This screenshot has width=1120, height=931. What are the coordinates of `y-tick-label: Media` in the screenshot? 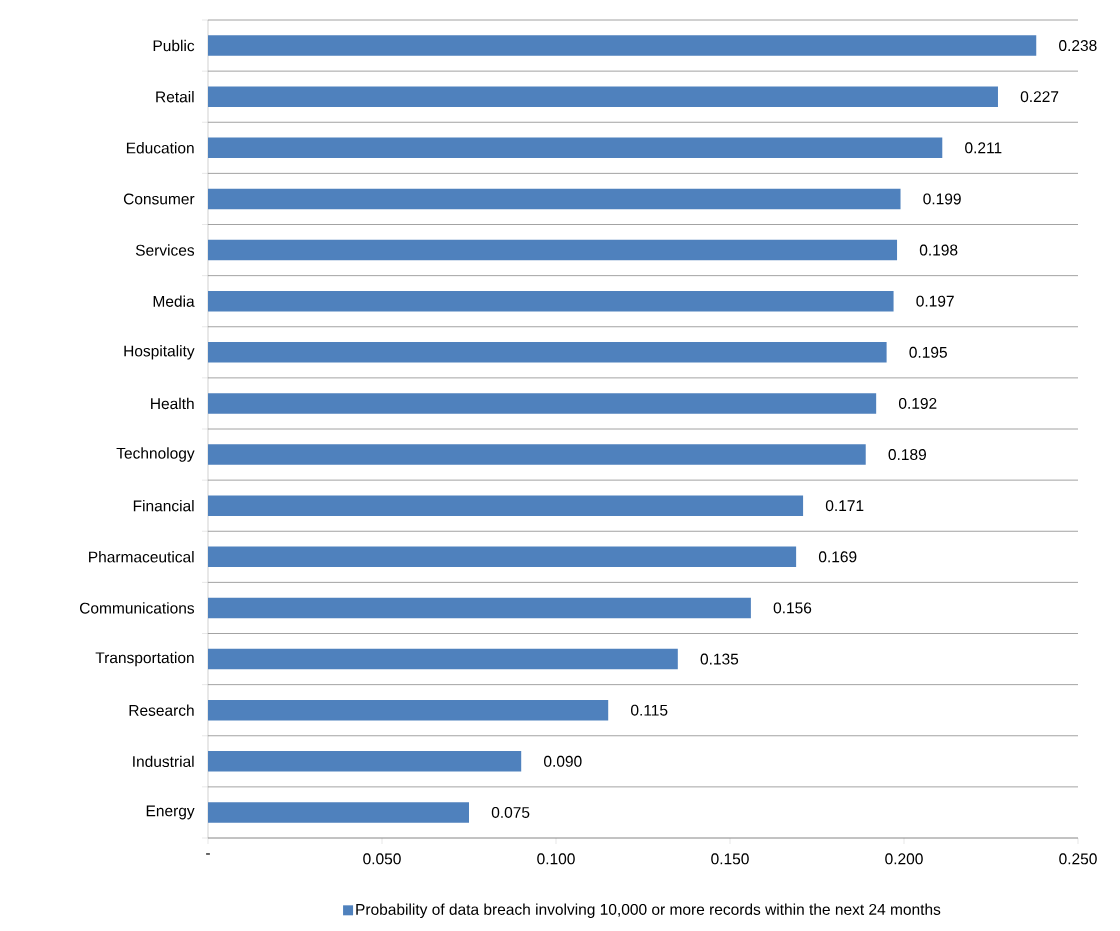 It's located at (174, 301).